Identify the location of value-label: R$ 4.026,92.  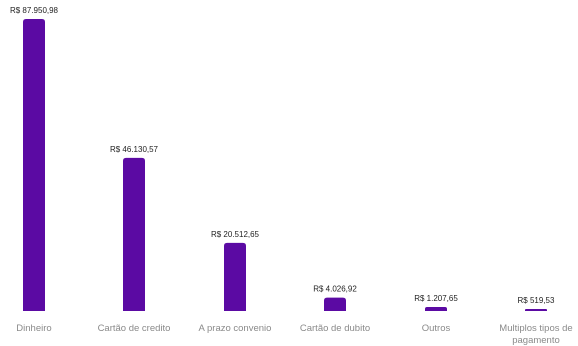
(335, 289).